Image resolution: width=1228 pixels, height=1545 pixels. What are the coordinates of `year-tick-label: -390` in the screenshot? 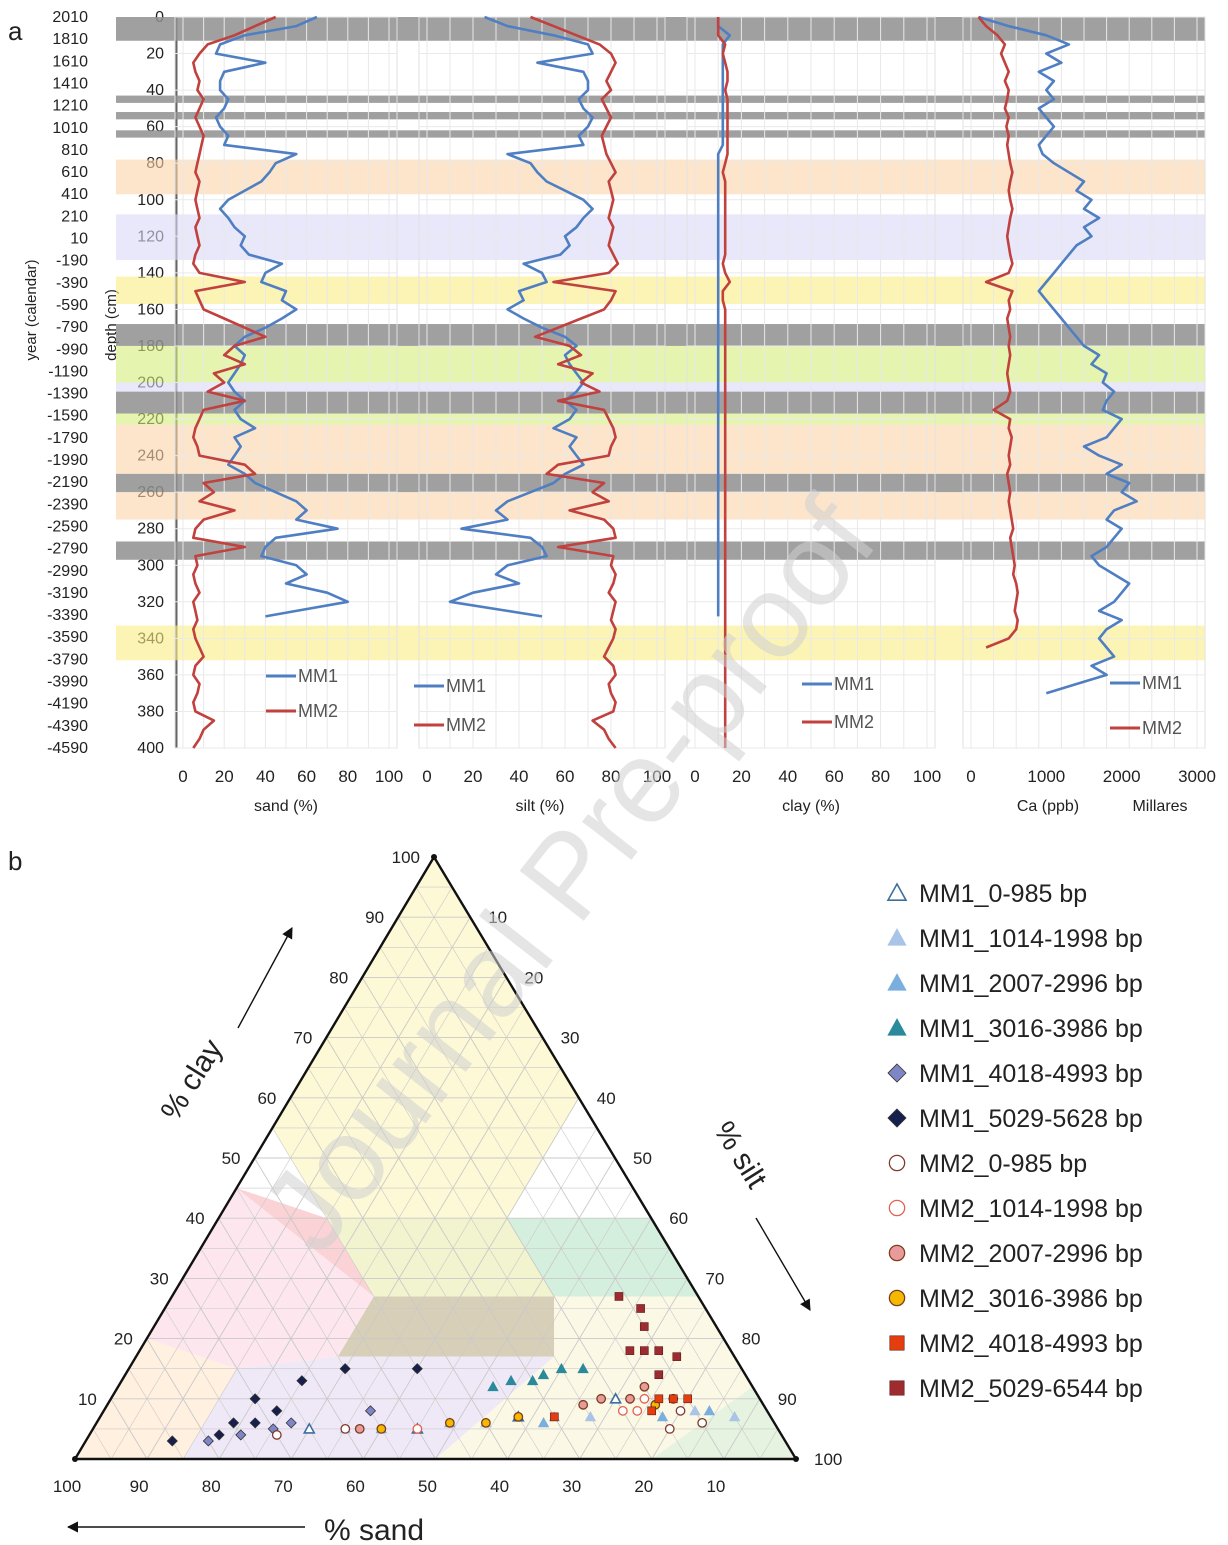 It's located at (72, 283).